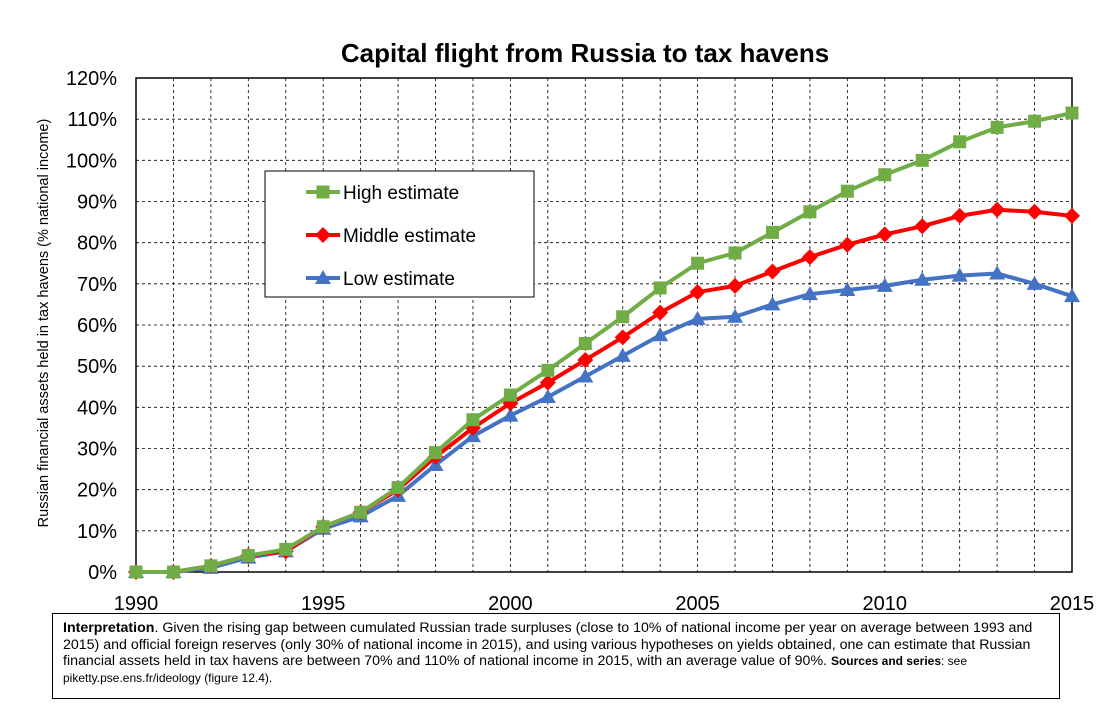  Describe the element at coordinates (97, 326) in the screenshot. I see `y-tick-label: 60%` at that location.